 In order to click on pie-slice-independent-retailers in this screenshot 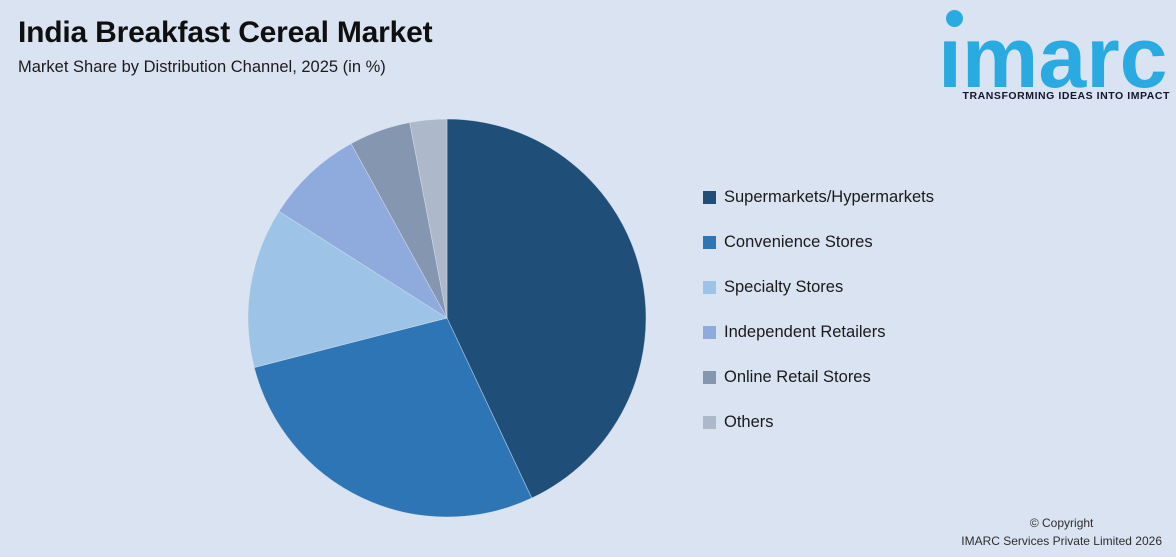, I will do `click(363, 231)`.